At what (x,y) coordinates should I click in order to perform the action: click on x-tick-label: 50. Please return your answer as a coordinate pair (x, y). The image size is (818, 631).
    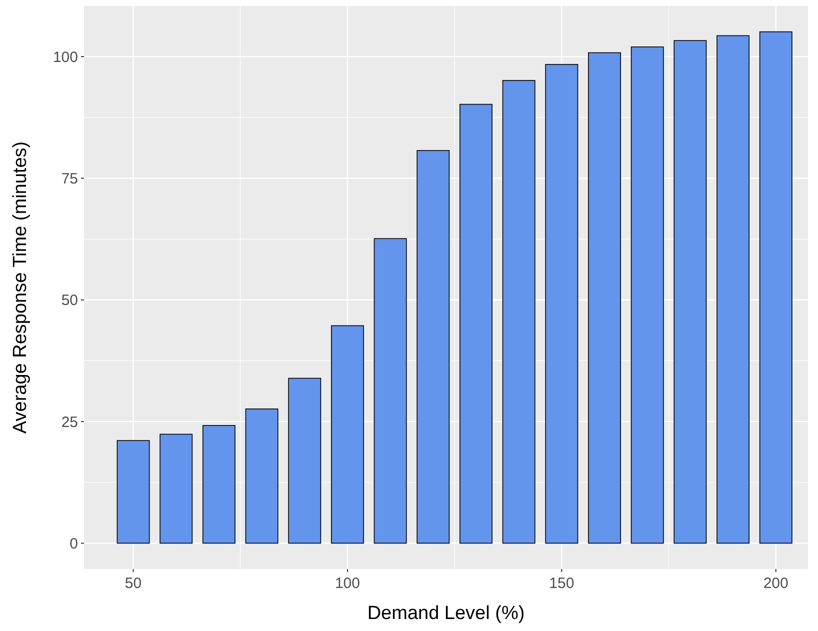
    Looking at the image, I should click on (133, 583).